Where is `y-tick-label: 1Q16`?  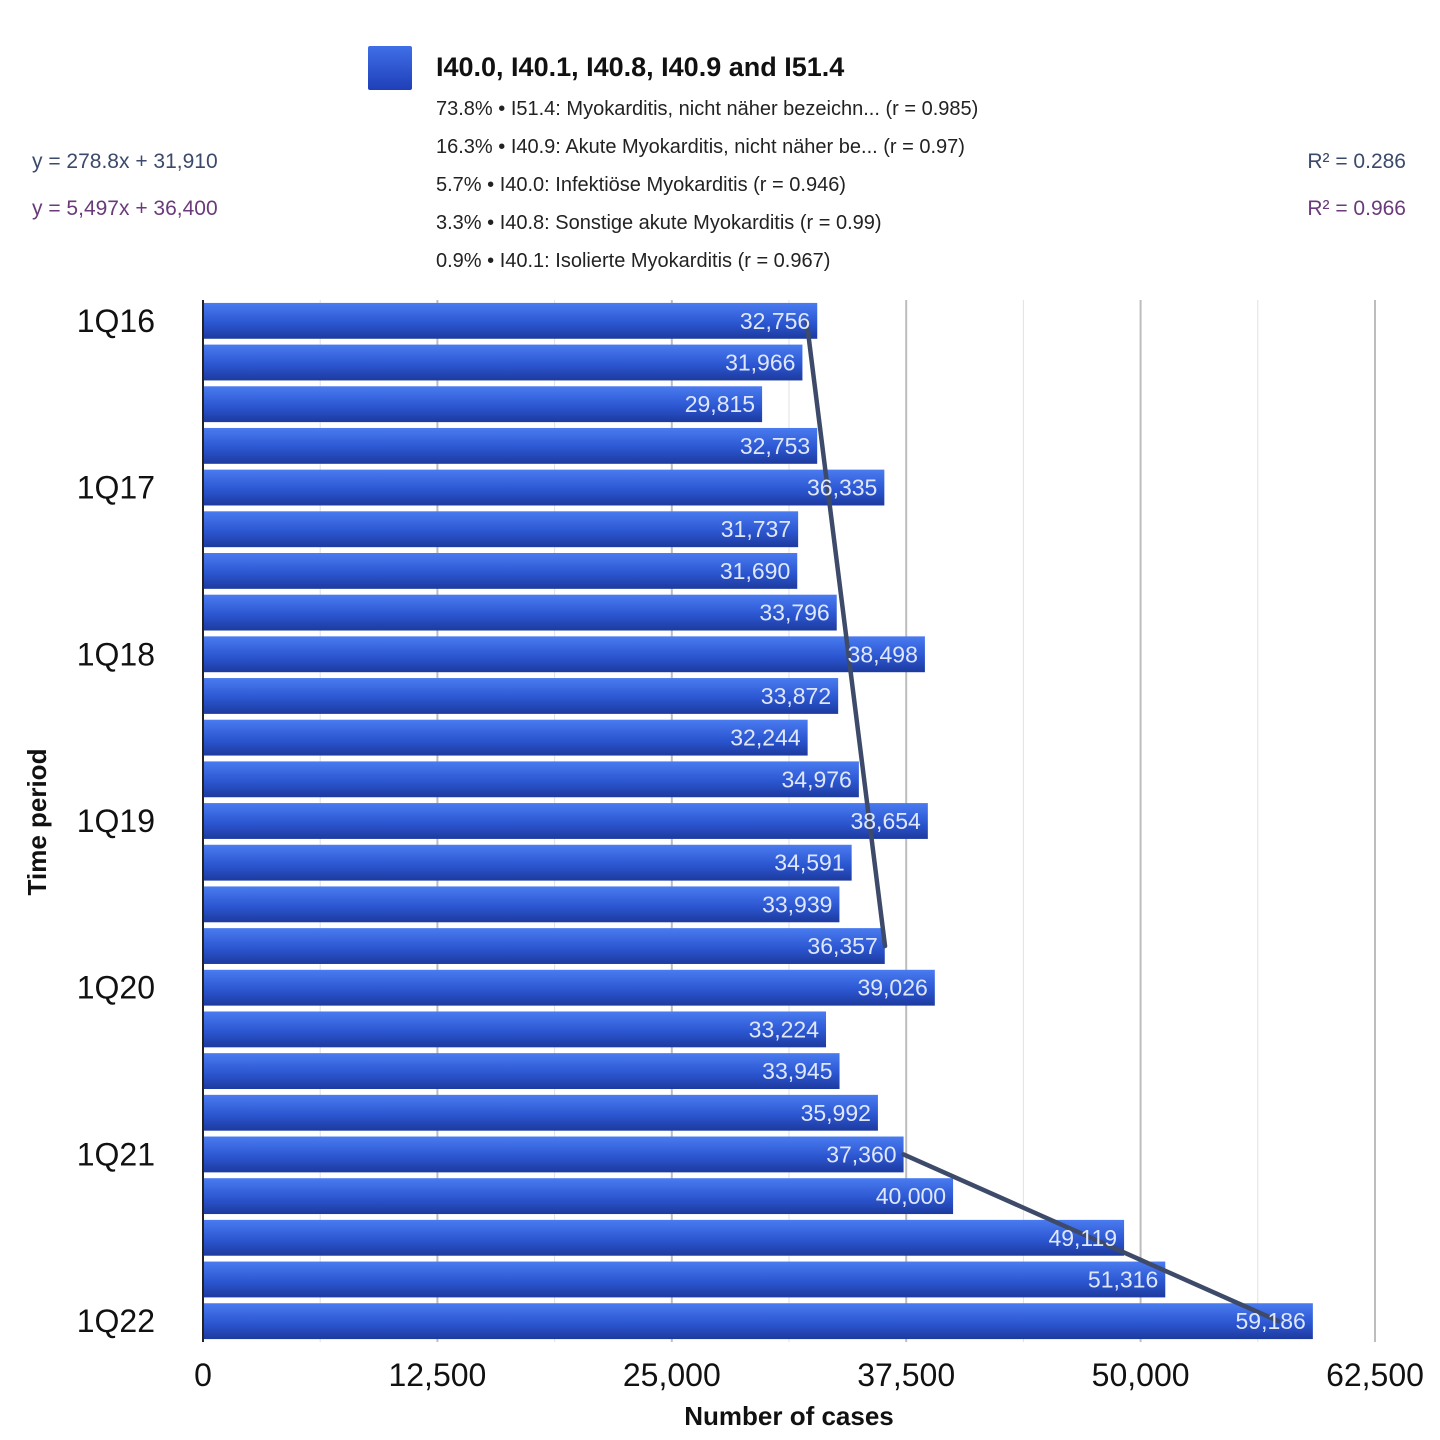
y-tick-label: 1Q16 is located at coordinates (116, 321).